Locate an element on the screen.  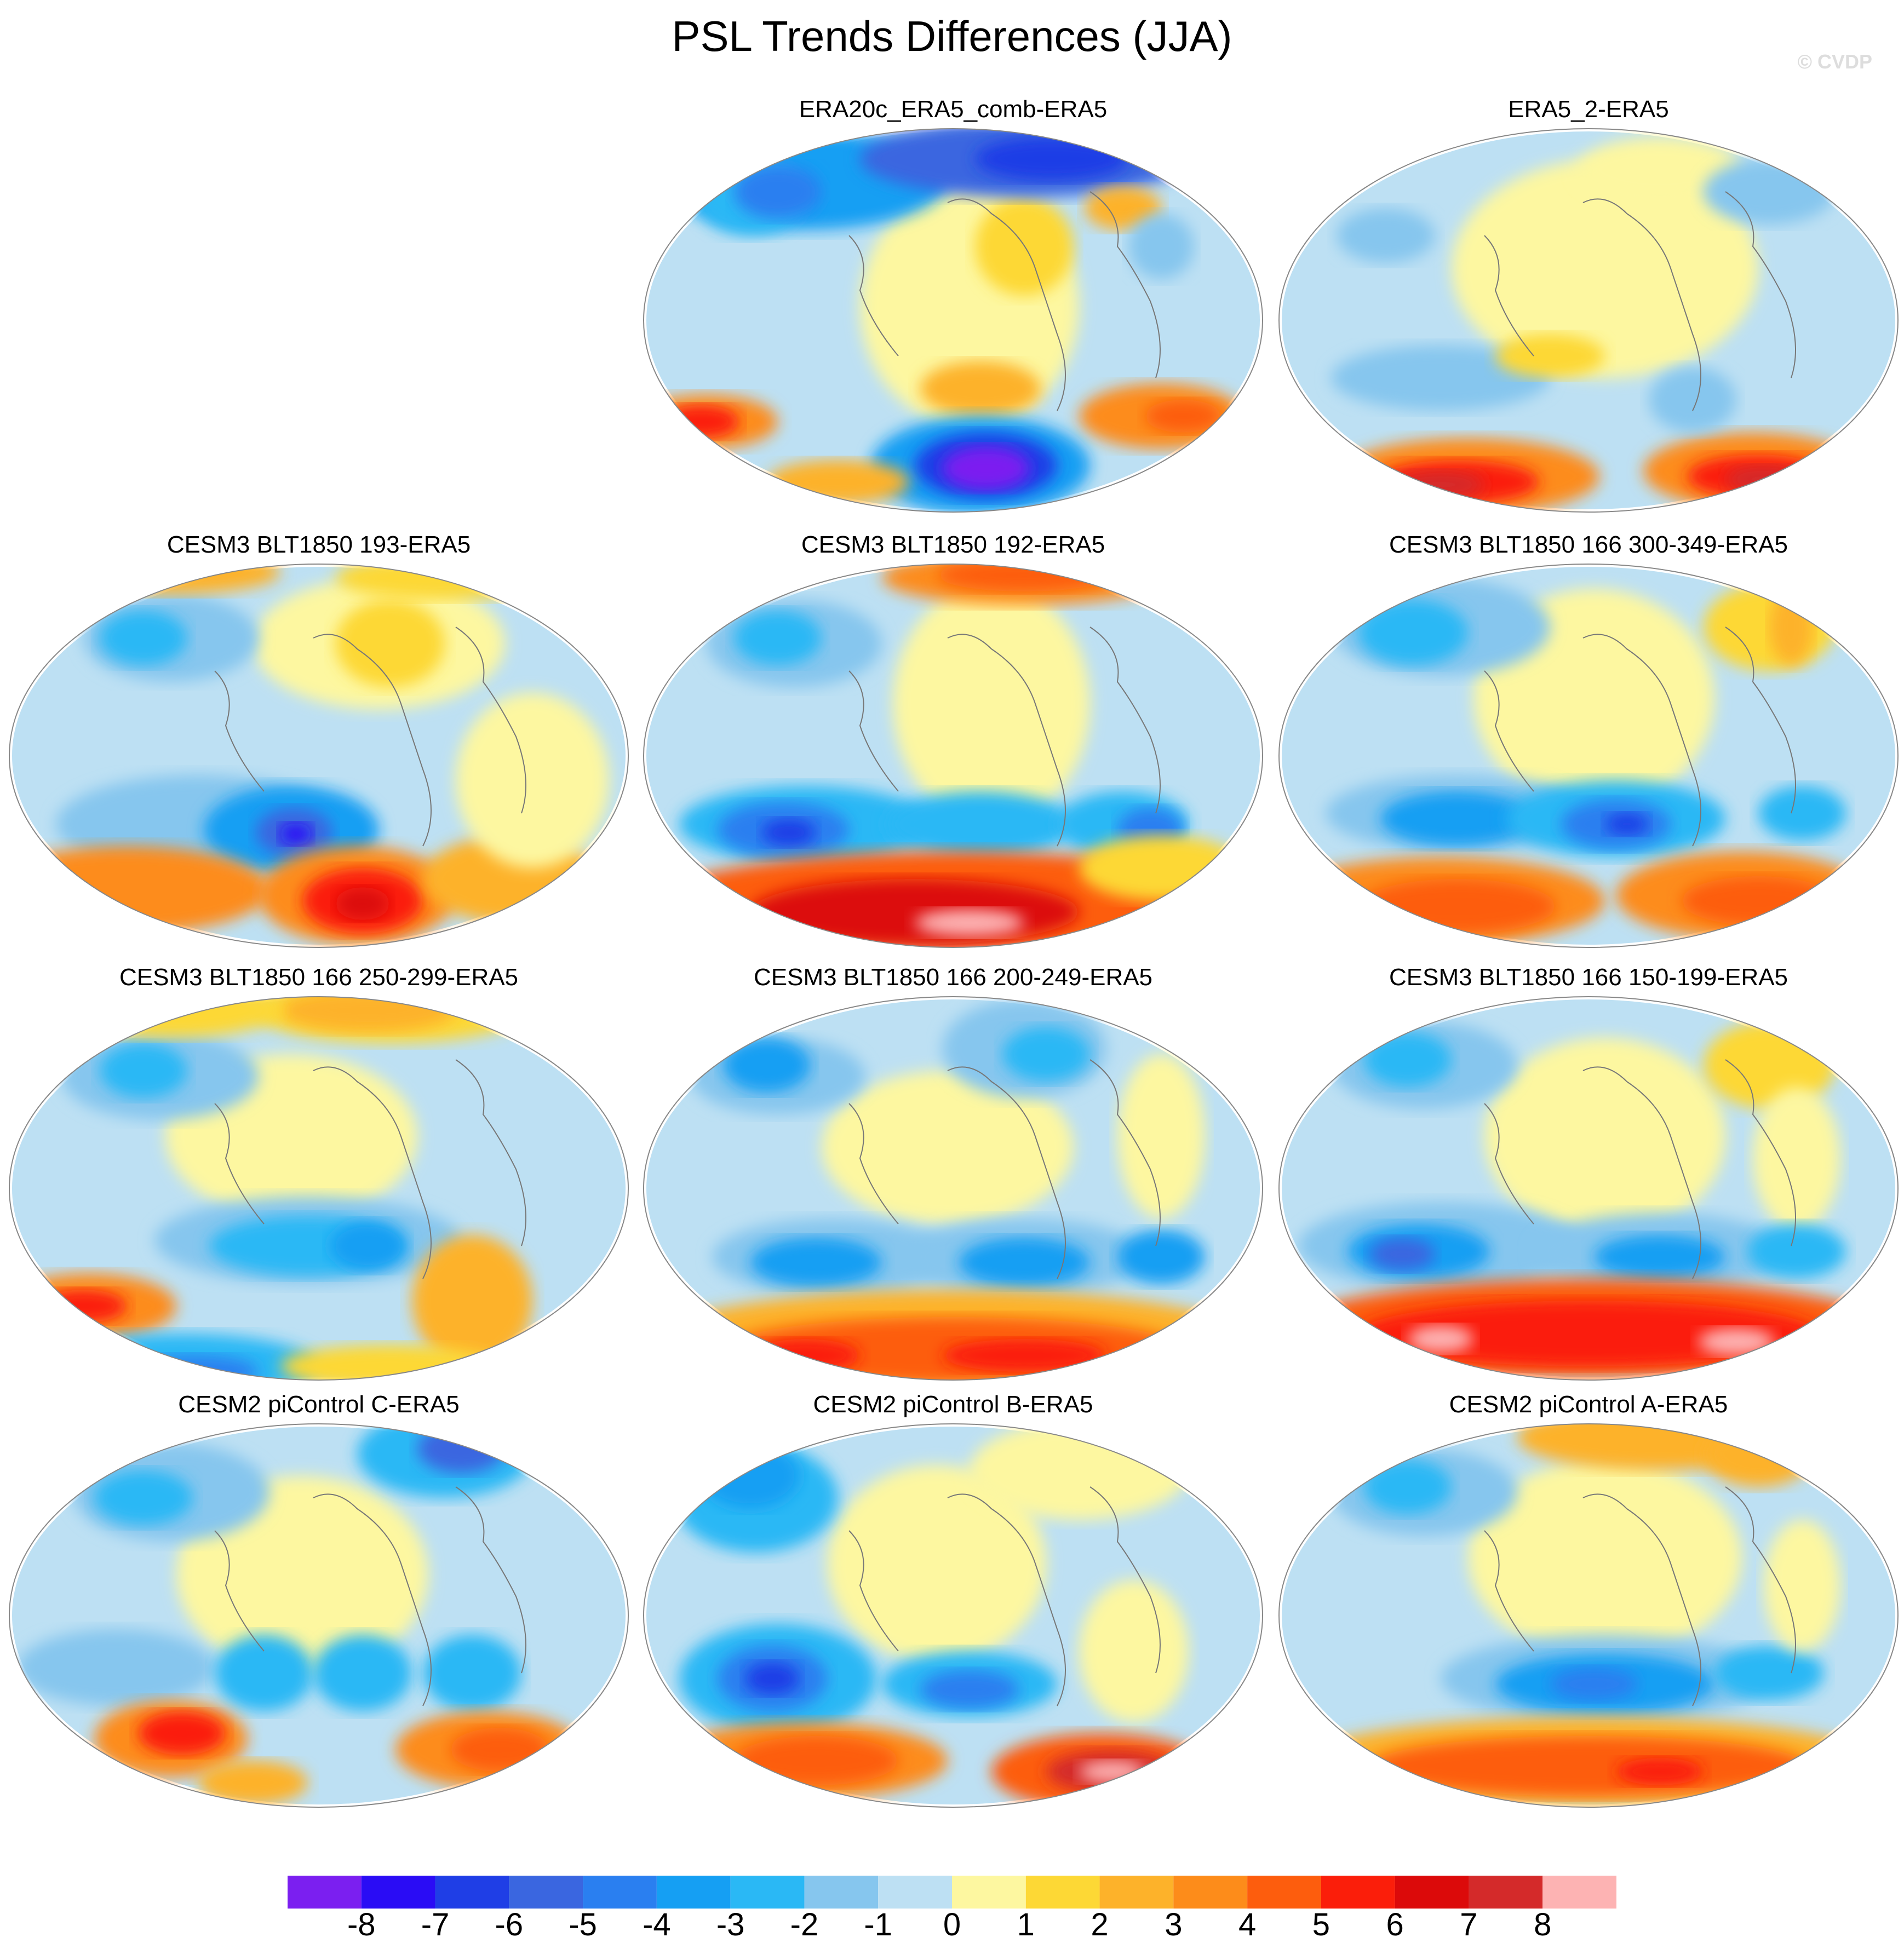
map-panel: CESM3 BLT1850 166 250-299-ERA5 is located at coordinates (319, 1173).